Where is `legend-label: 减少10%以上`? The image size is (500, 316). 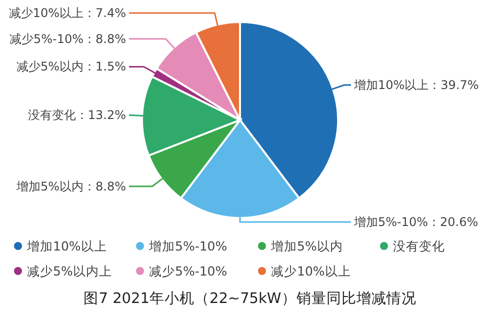
legend-label: 减少10%以上 is located at coordinates (311, 271).